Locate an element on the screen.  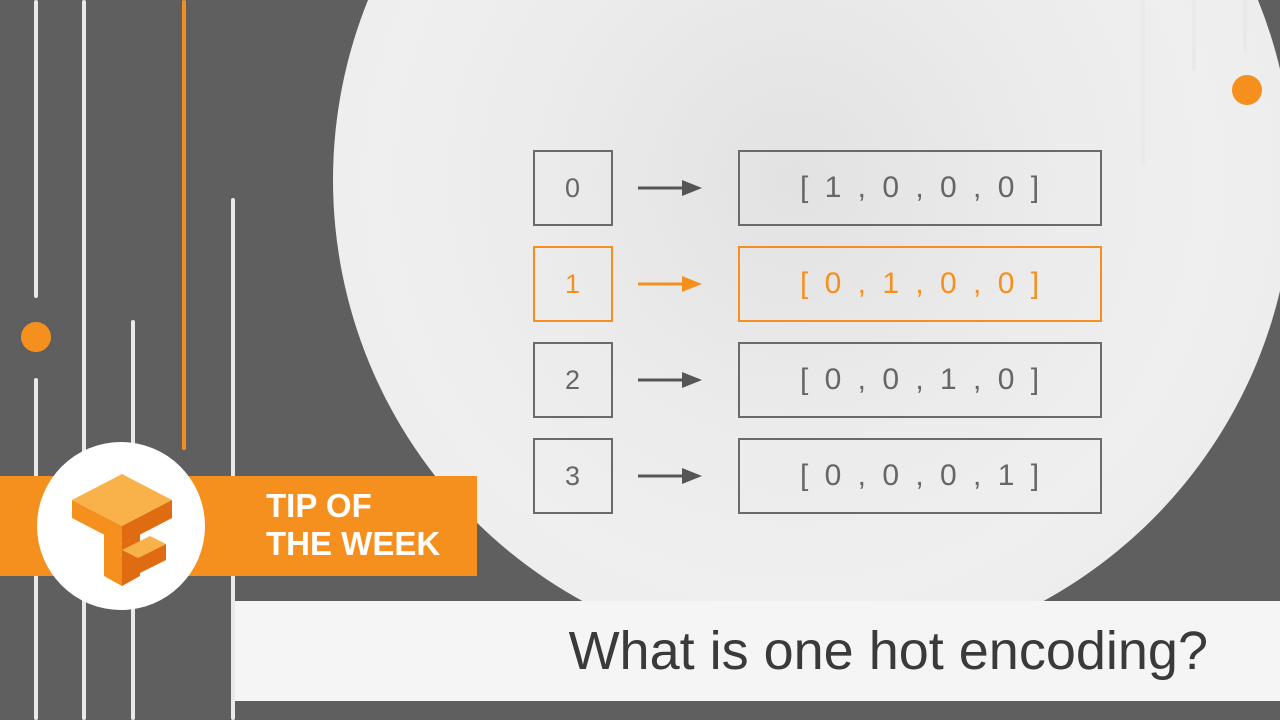
one-hot-vector-box: [ 0 , 0 , 0 , 1 ] is located at coordinates (920, 476).